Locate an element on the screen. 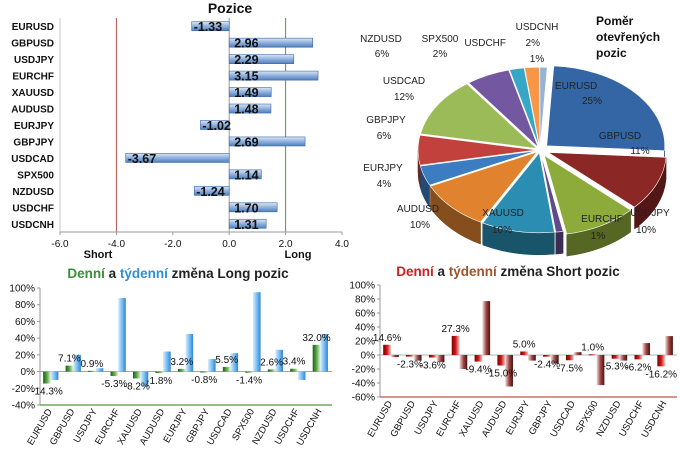 Image resolution: width=680 pixels, height=454 pixels. pie-slice-gbpusd is located at coordinates (607, 180).